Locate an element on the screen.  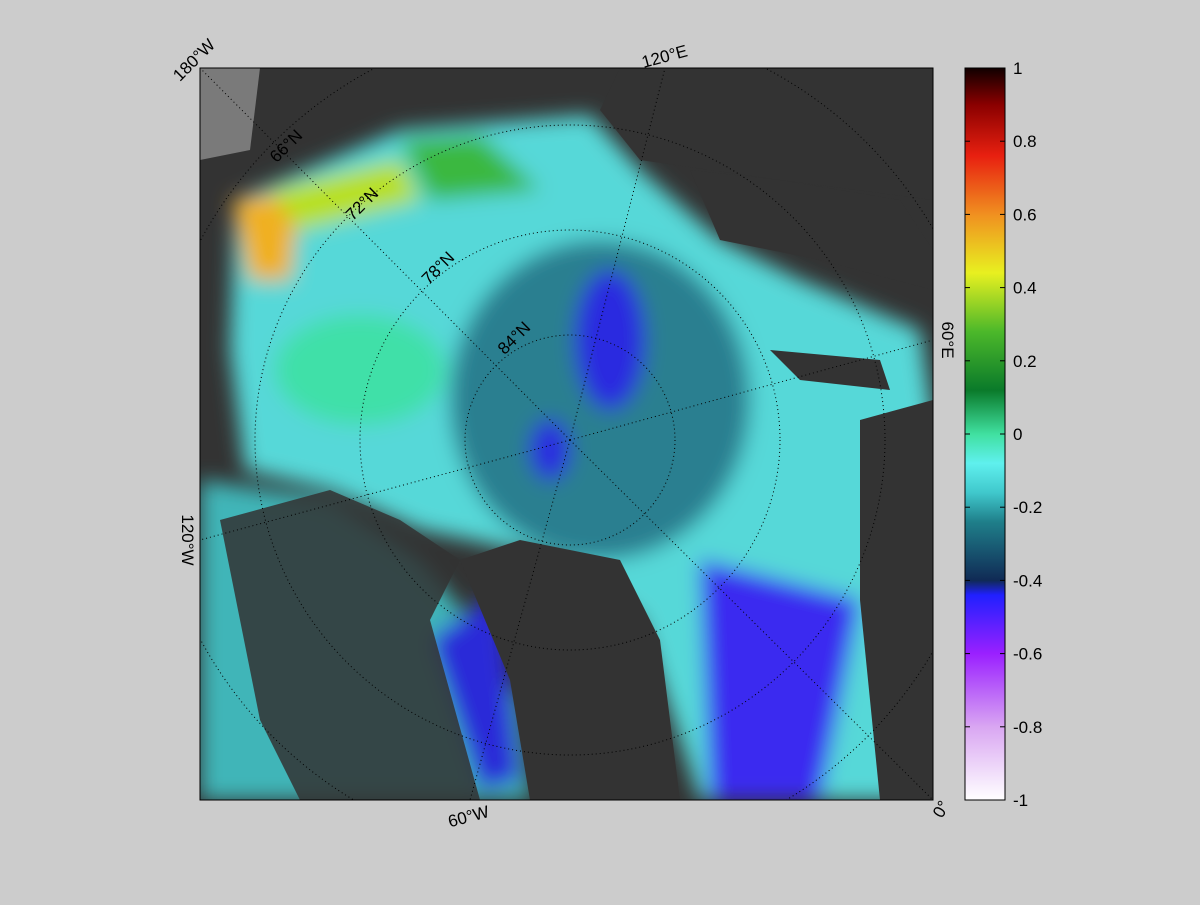
colorbar-tick-label: 0.8 is located at coordinates (1025, 141).